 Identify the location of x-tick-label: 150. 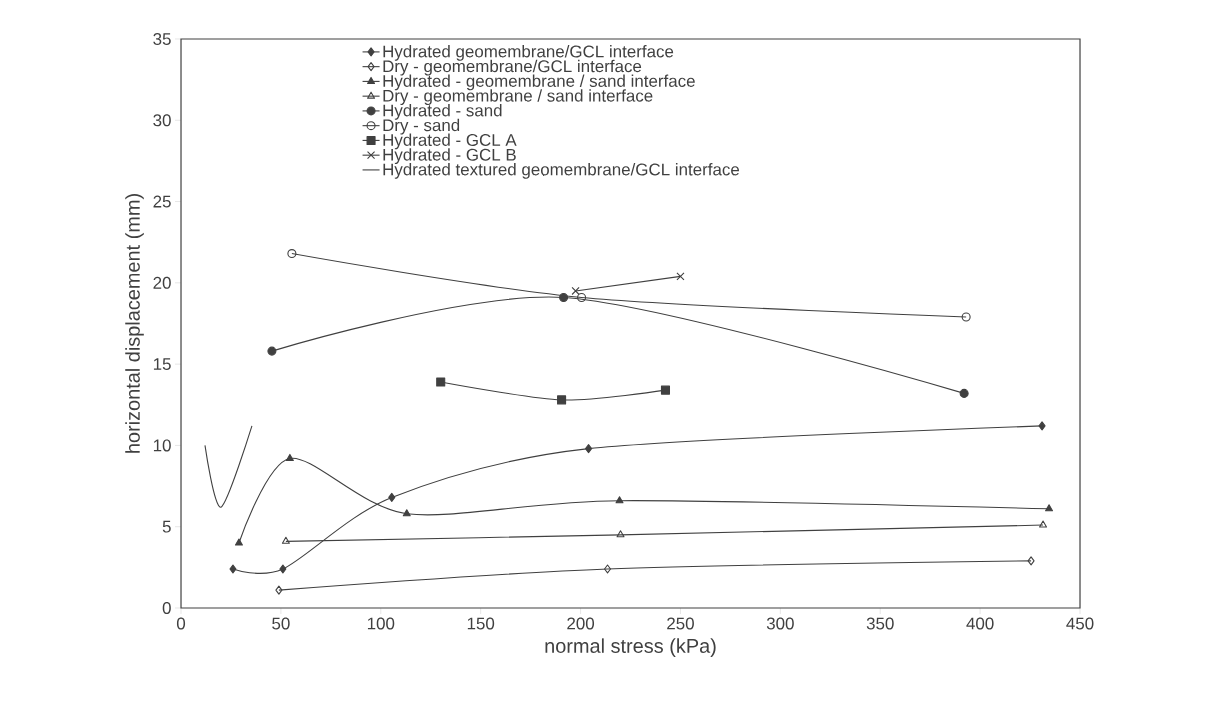
(481, 623).